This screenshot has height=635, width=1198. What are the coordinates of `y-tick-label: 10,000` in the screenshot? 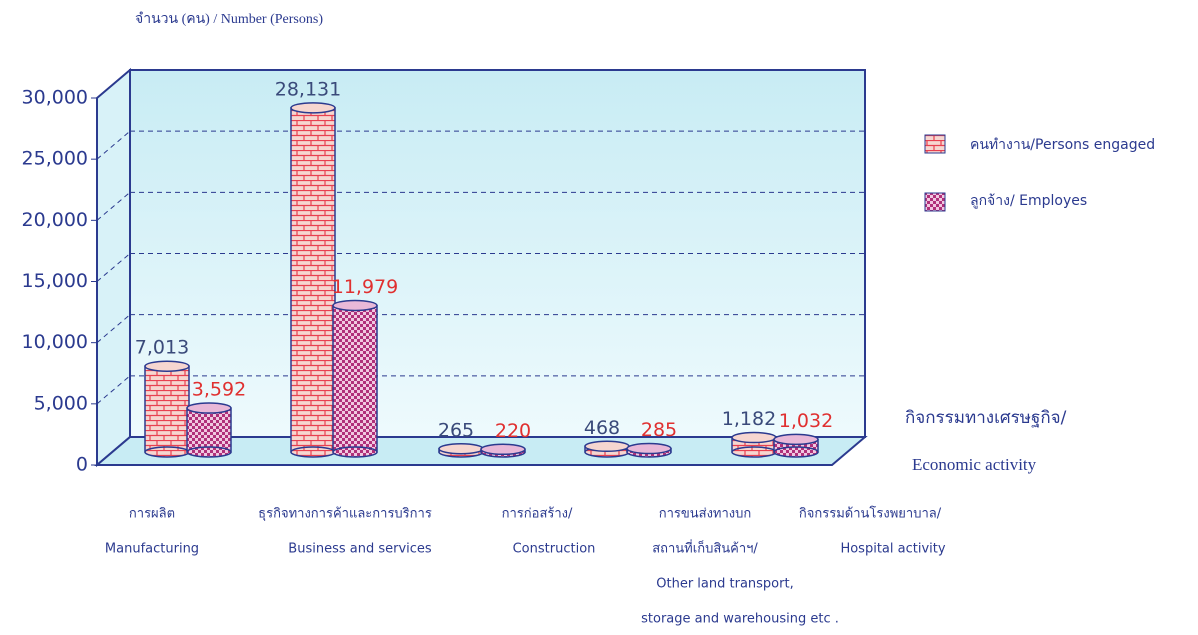 It's located at (55, 342).